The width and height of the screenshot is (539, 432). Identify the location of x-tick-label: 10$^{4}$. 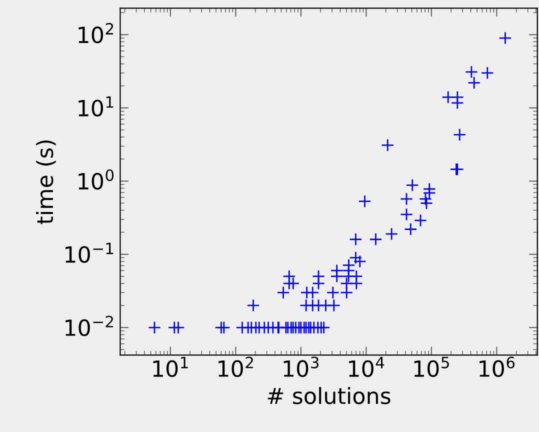
(366, 367).